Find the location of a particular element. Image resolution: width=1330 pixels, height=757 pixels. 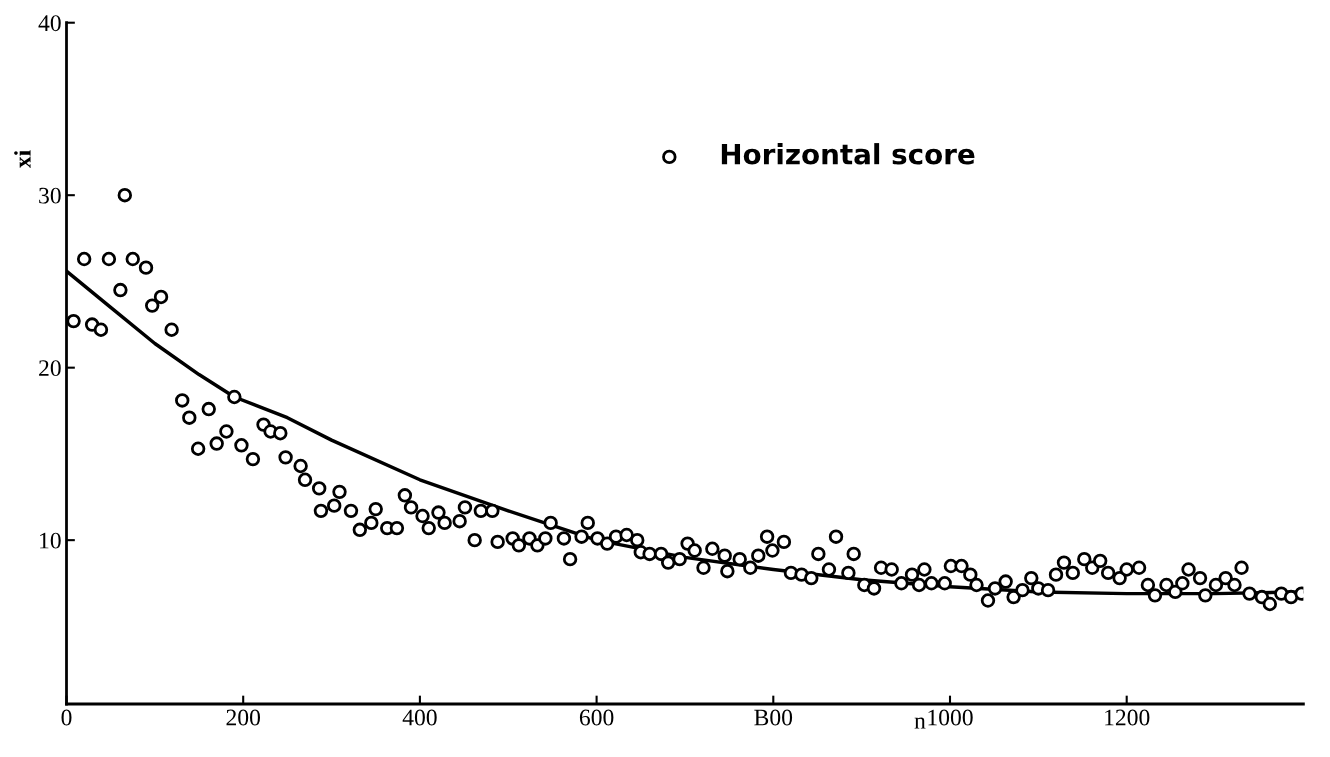

x-tick-label: 200 is located at coordinates (243, 717).